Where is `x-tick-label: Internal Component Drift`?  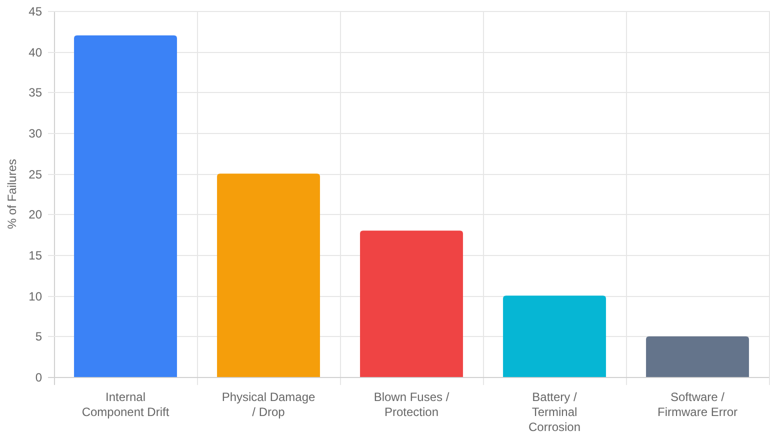 x-tick-label: Internal Component Drift is located at coordinates (126, 404).